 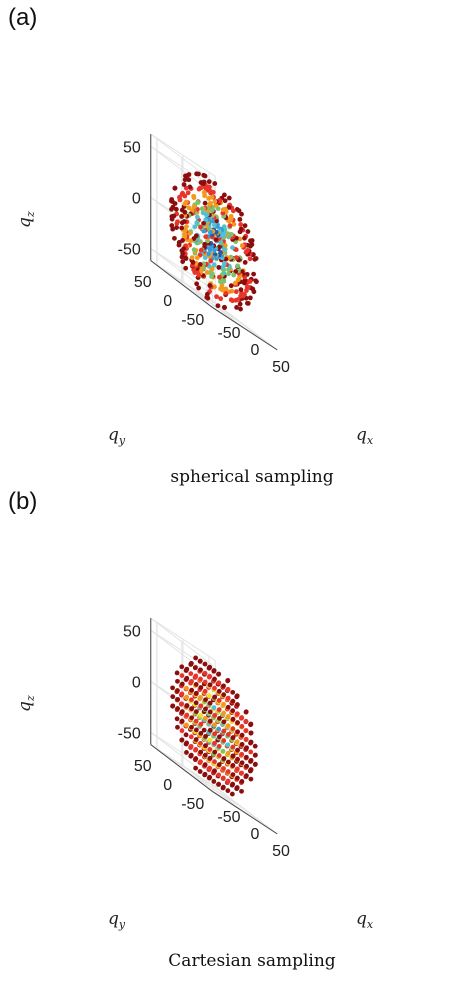 I want to click on b-box-edge, so click(x=183, y=766).